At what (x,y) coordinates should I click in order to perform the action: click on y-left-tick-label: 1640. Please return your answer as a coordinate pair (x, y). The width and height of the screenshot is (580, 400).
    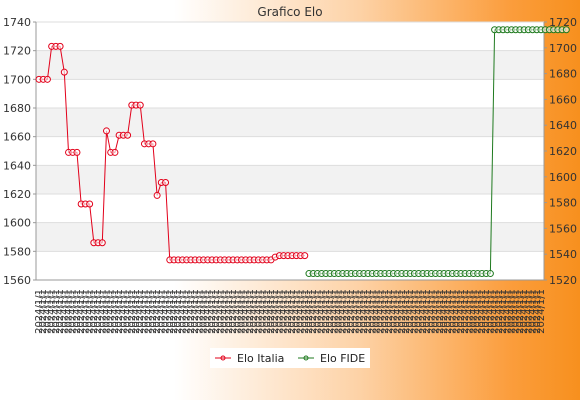
    Looking at the image, I should click on (17, 165).